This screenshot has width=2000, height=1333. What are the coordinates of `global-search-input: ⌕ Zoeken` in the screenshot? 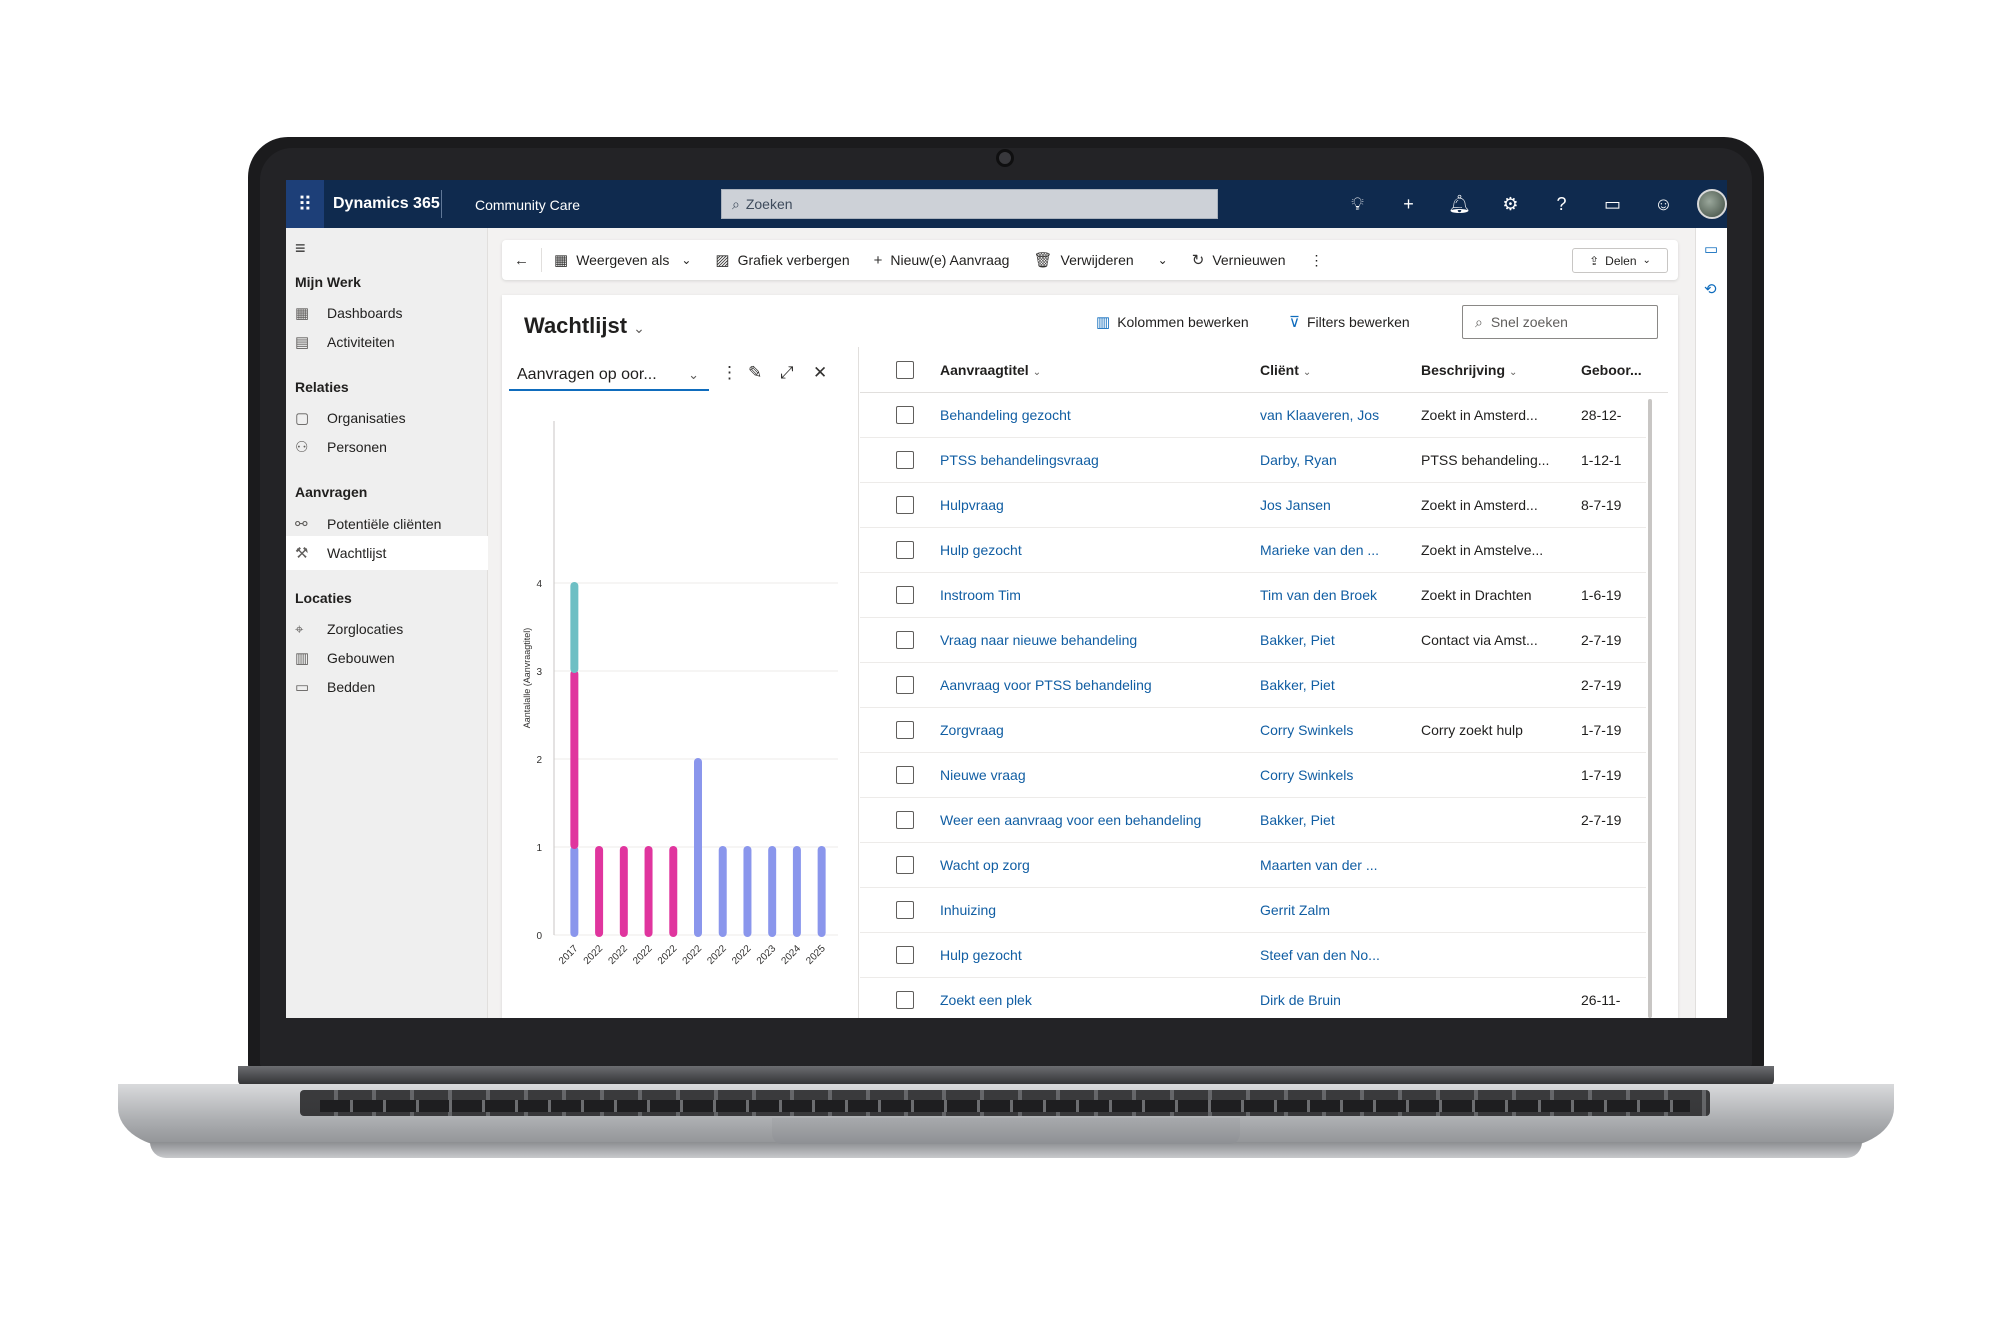 It's located at (969, 204).